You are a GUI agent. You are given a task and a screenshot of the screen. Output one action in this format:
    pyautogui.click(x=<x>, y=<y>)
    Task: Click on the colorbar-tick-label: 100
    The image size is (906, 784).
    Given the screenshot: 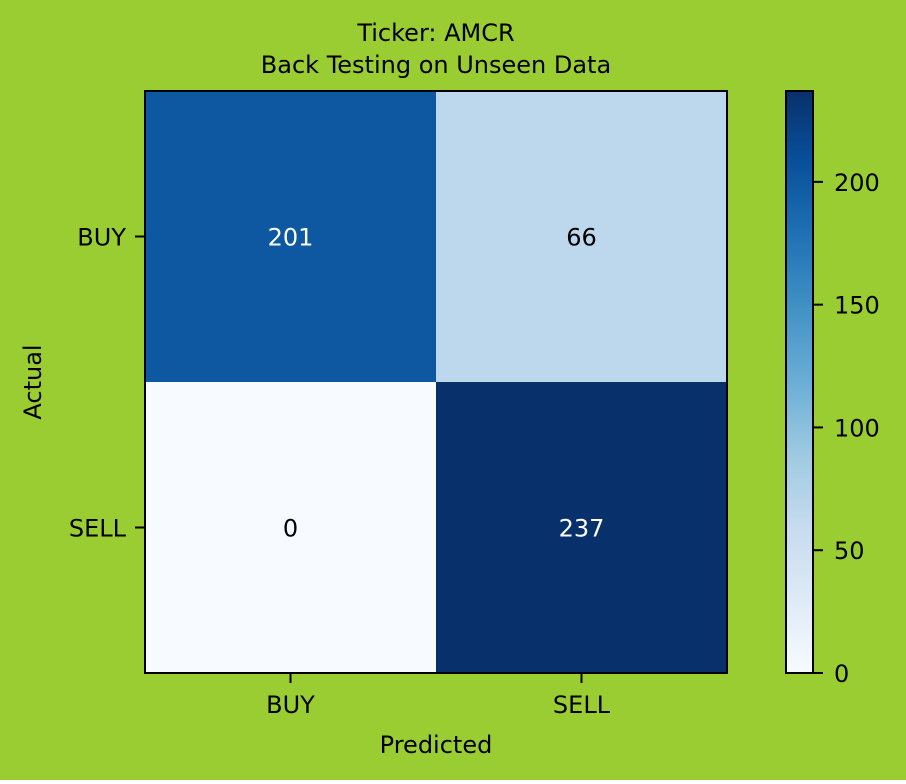 What is the action you would take?
    pyautogui.click(x=857, y=428)
    